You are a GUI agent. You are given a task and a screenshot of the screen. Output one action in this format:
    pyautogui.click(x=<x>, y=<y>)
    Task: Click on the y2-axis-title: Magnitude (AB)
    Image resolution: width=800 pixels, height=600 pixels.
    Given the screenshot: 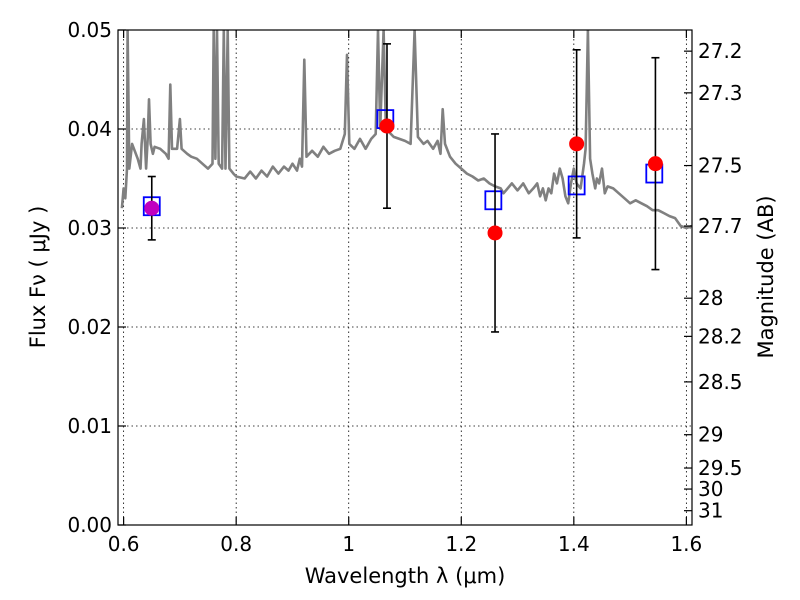 What is the action you would take?
    pyautogui.click(x=766, y=276)
    